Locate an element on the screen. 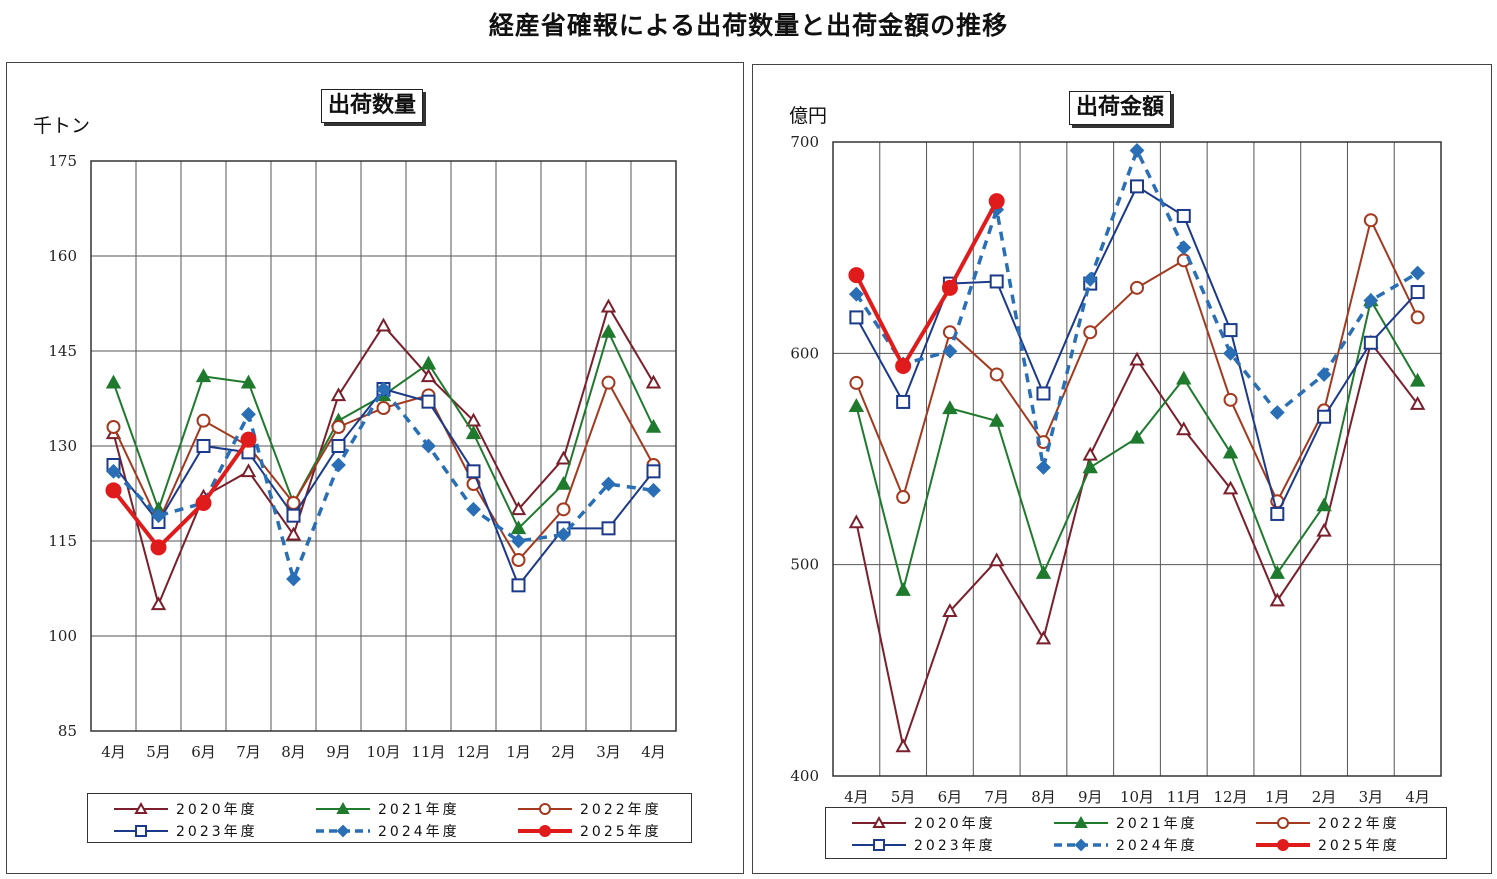  legend-item: 2024年度 is located at coordinates (387, 831).